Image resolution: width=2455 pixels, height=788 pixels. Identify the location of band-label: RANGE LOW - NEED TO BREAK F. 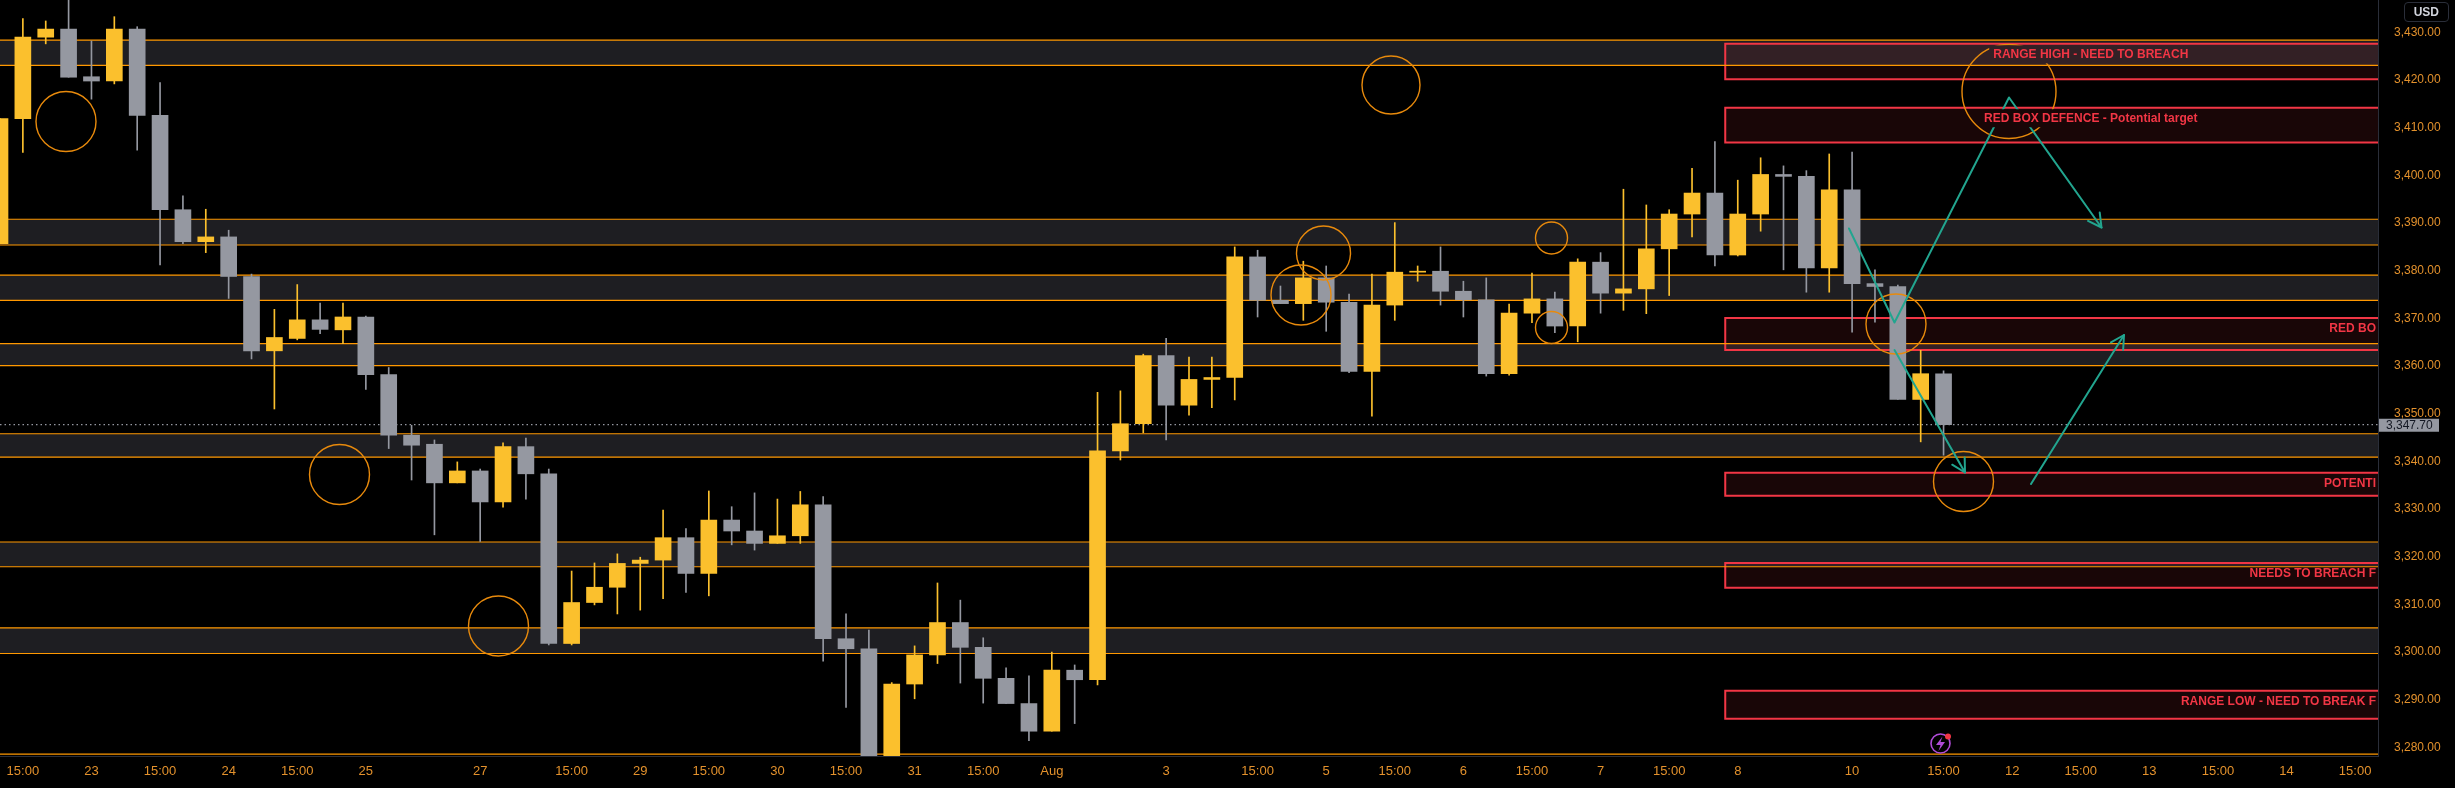
(2278, 700).